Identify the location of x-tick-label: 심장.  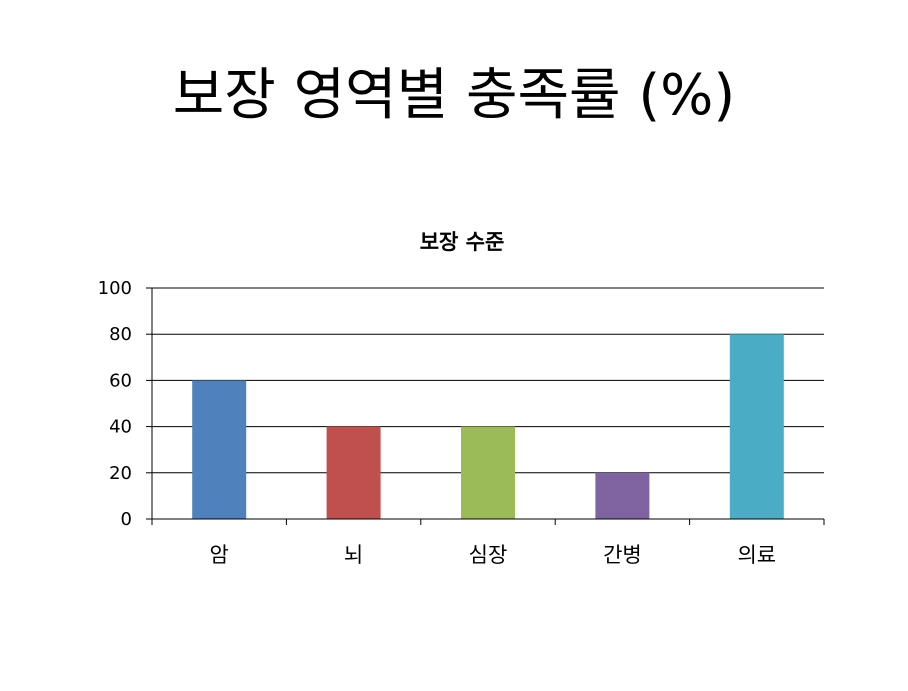
(488, 555).